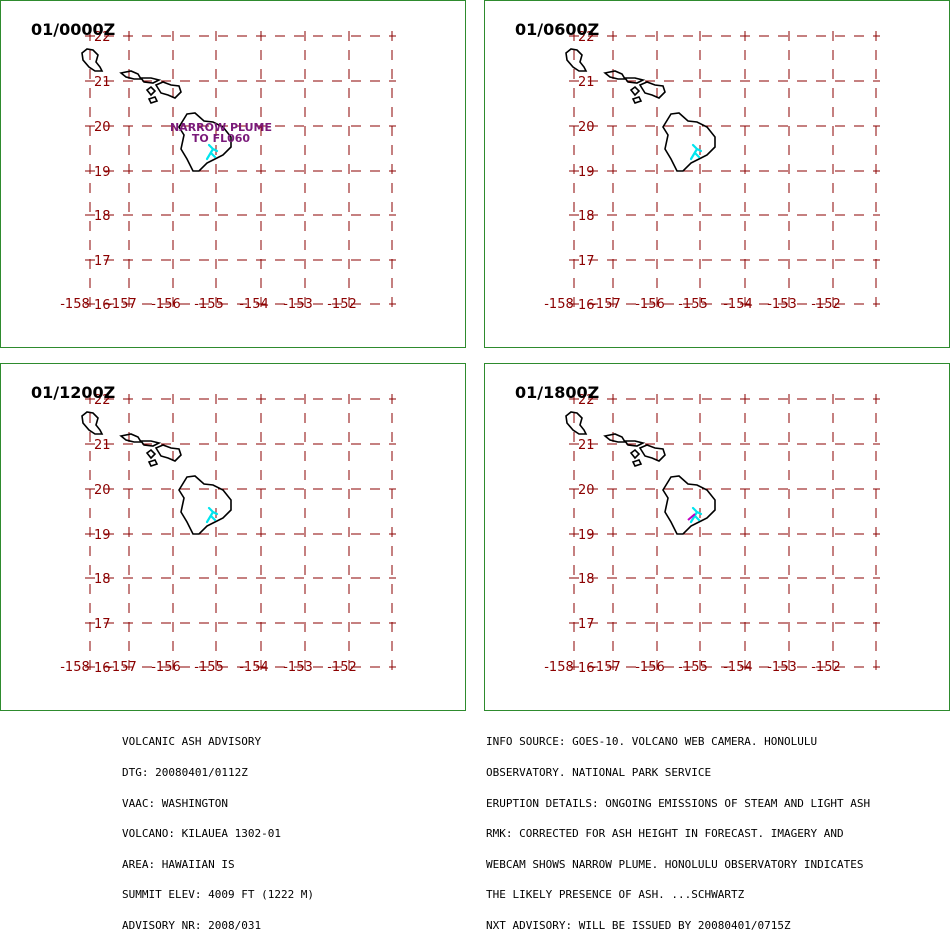 The height and width of the screenshot is (941, 950). I want to click on panel-title: 01/0000Z, so click(73, 29).